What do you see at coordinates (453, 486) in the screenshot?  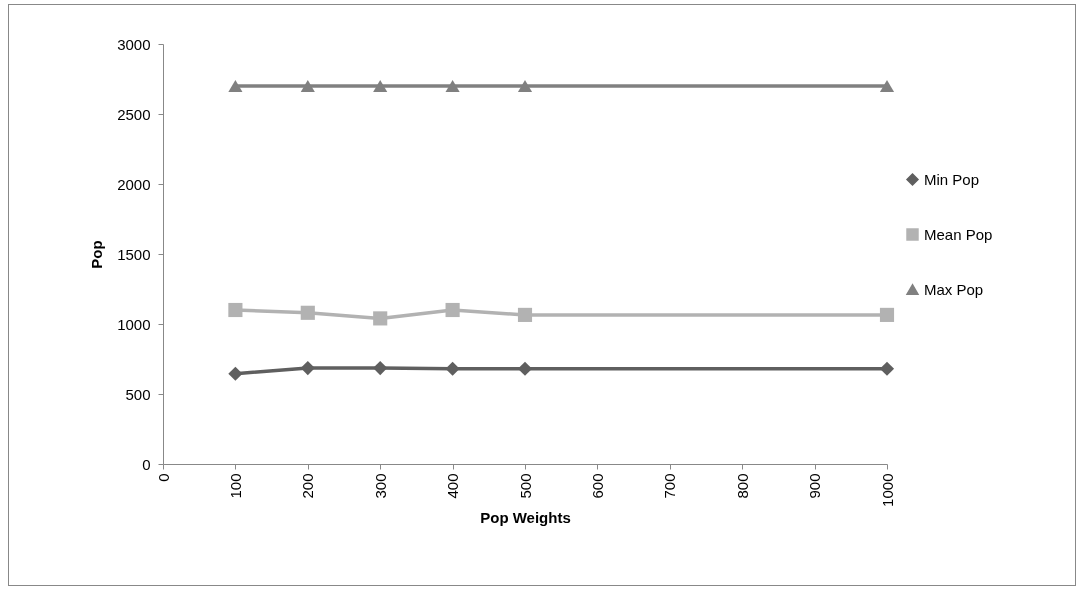 I see `x-tick-label: 400` at bounding box center [453, 486].